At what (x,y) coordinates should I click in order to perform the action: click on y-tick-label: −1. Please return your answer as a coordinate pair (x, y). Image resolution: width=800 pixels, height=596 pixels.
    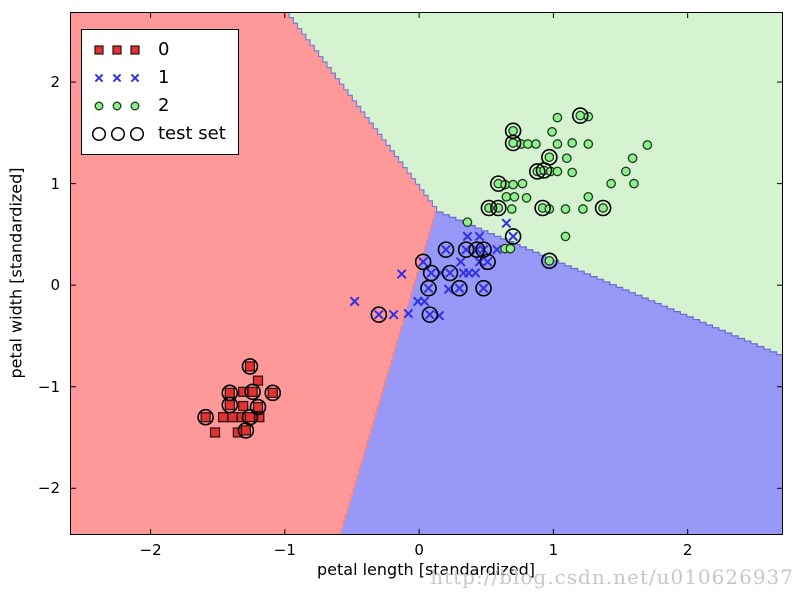
    Looking at the image, I should click on (48, 386).